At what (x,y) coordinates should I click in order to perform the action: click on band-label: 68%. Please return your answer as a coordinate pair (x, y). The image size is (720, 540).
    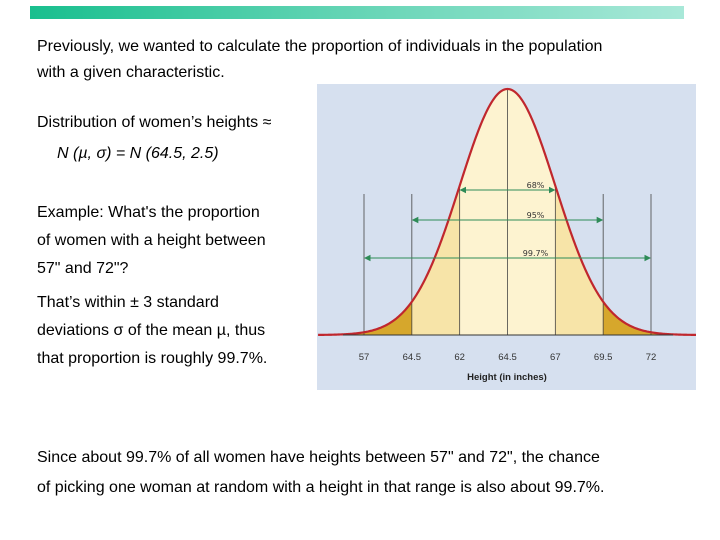
    Looking at the image, I should click on (536, 185).